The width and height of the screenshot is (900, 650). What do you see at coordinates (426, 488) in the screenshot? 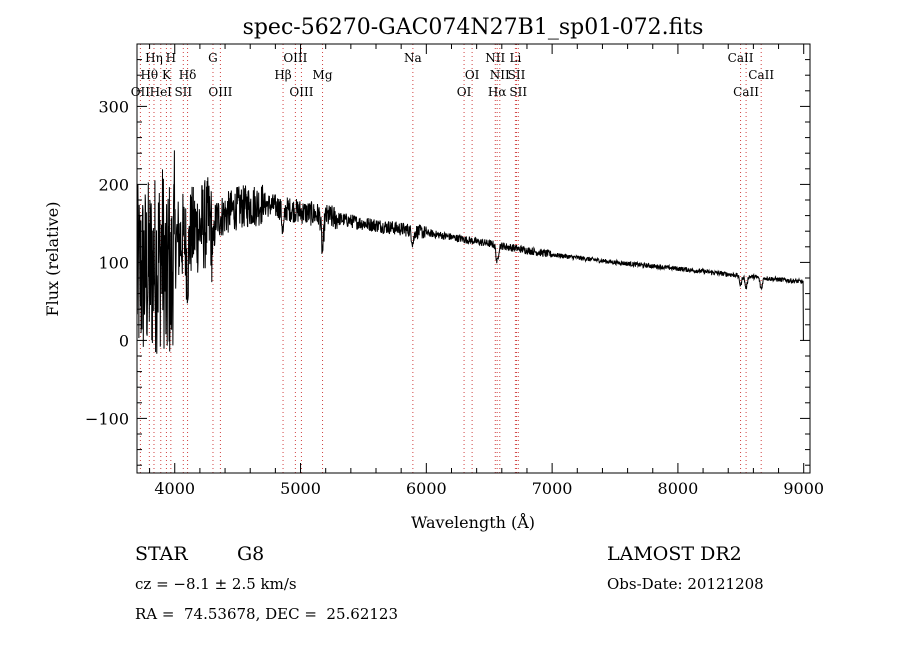
I see `x-tick-label: 6000` at bounding box center [426, 488].